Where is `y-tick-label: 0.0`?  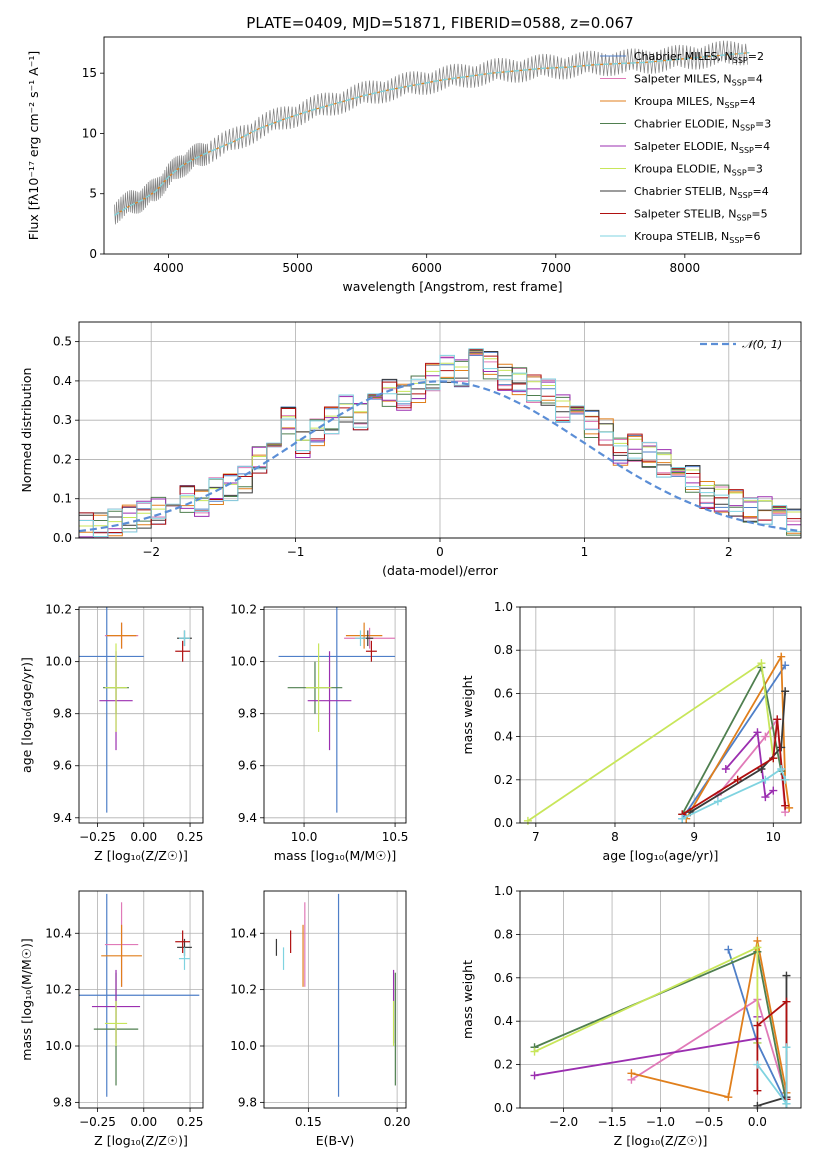 y-tick-label: 0.0 is located at coordinates (503, 1108).